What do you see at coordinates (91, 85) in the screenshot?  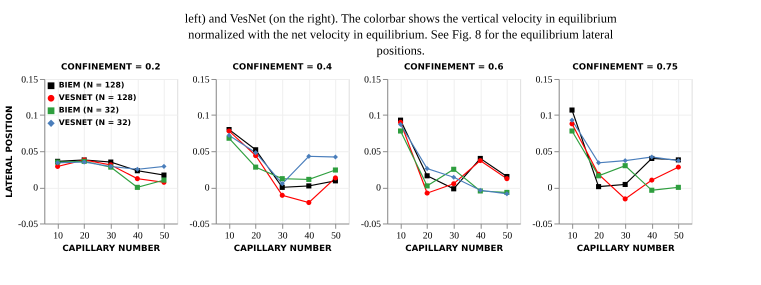 I see `legend-label: BIEM (N = 128)` at bounding box center [91, 85].